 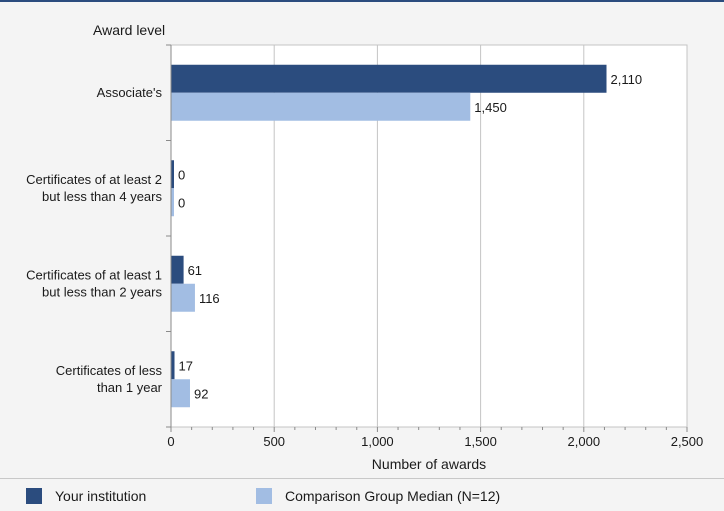 I want to click on x-tick-label: 1,000, so click(x=377, y=441).